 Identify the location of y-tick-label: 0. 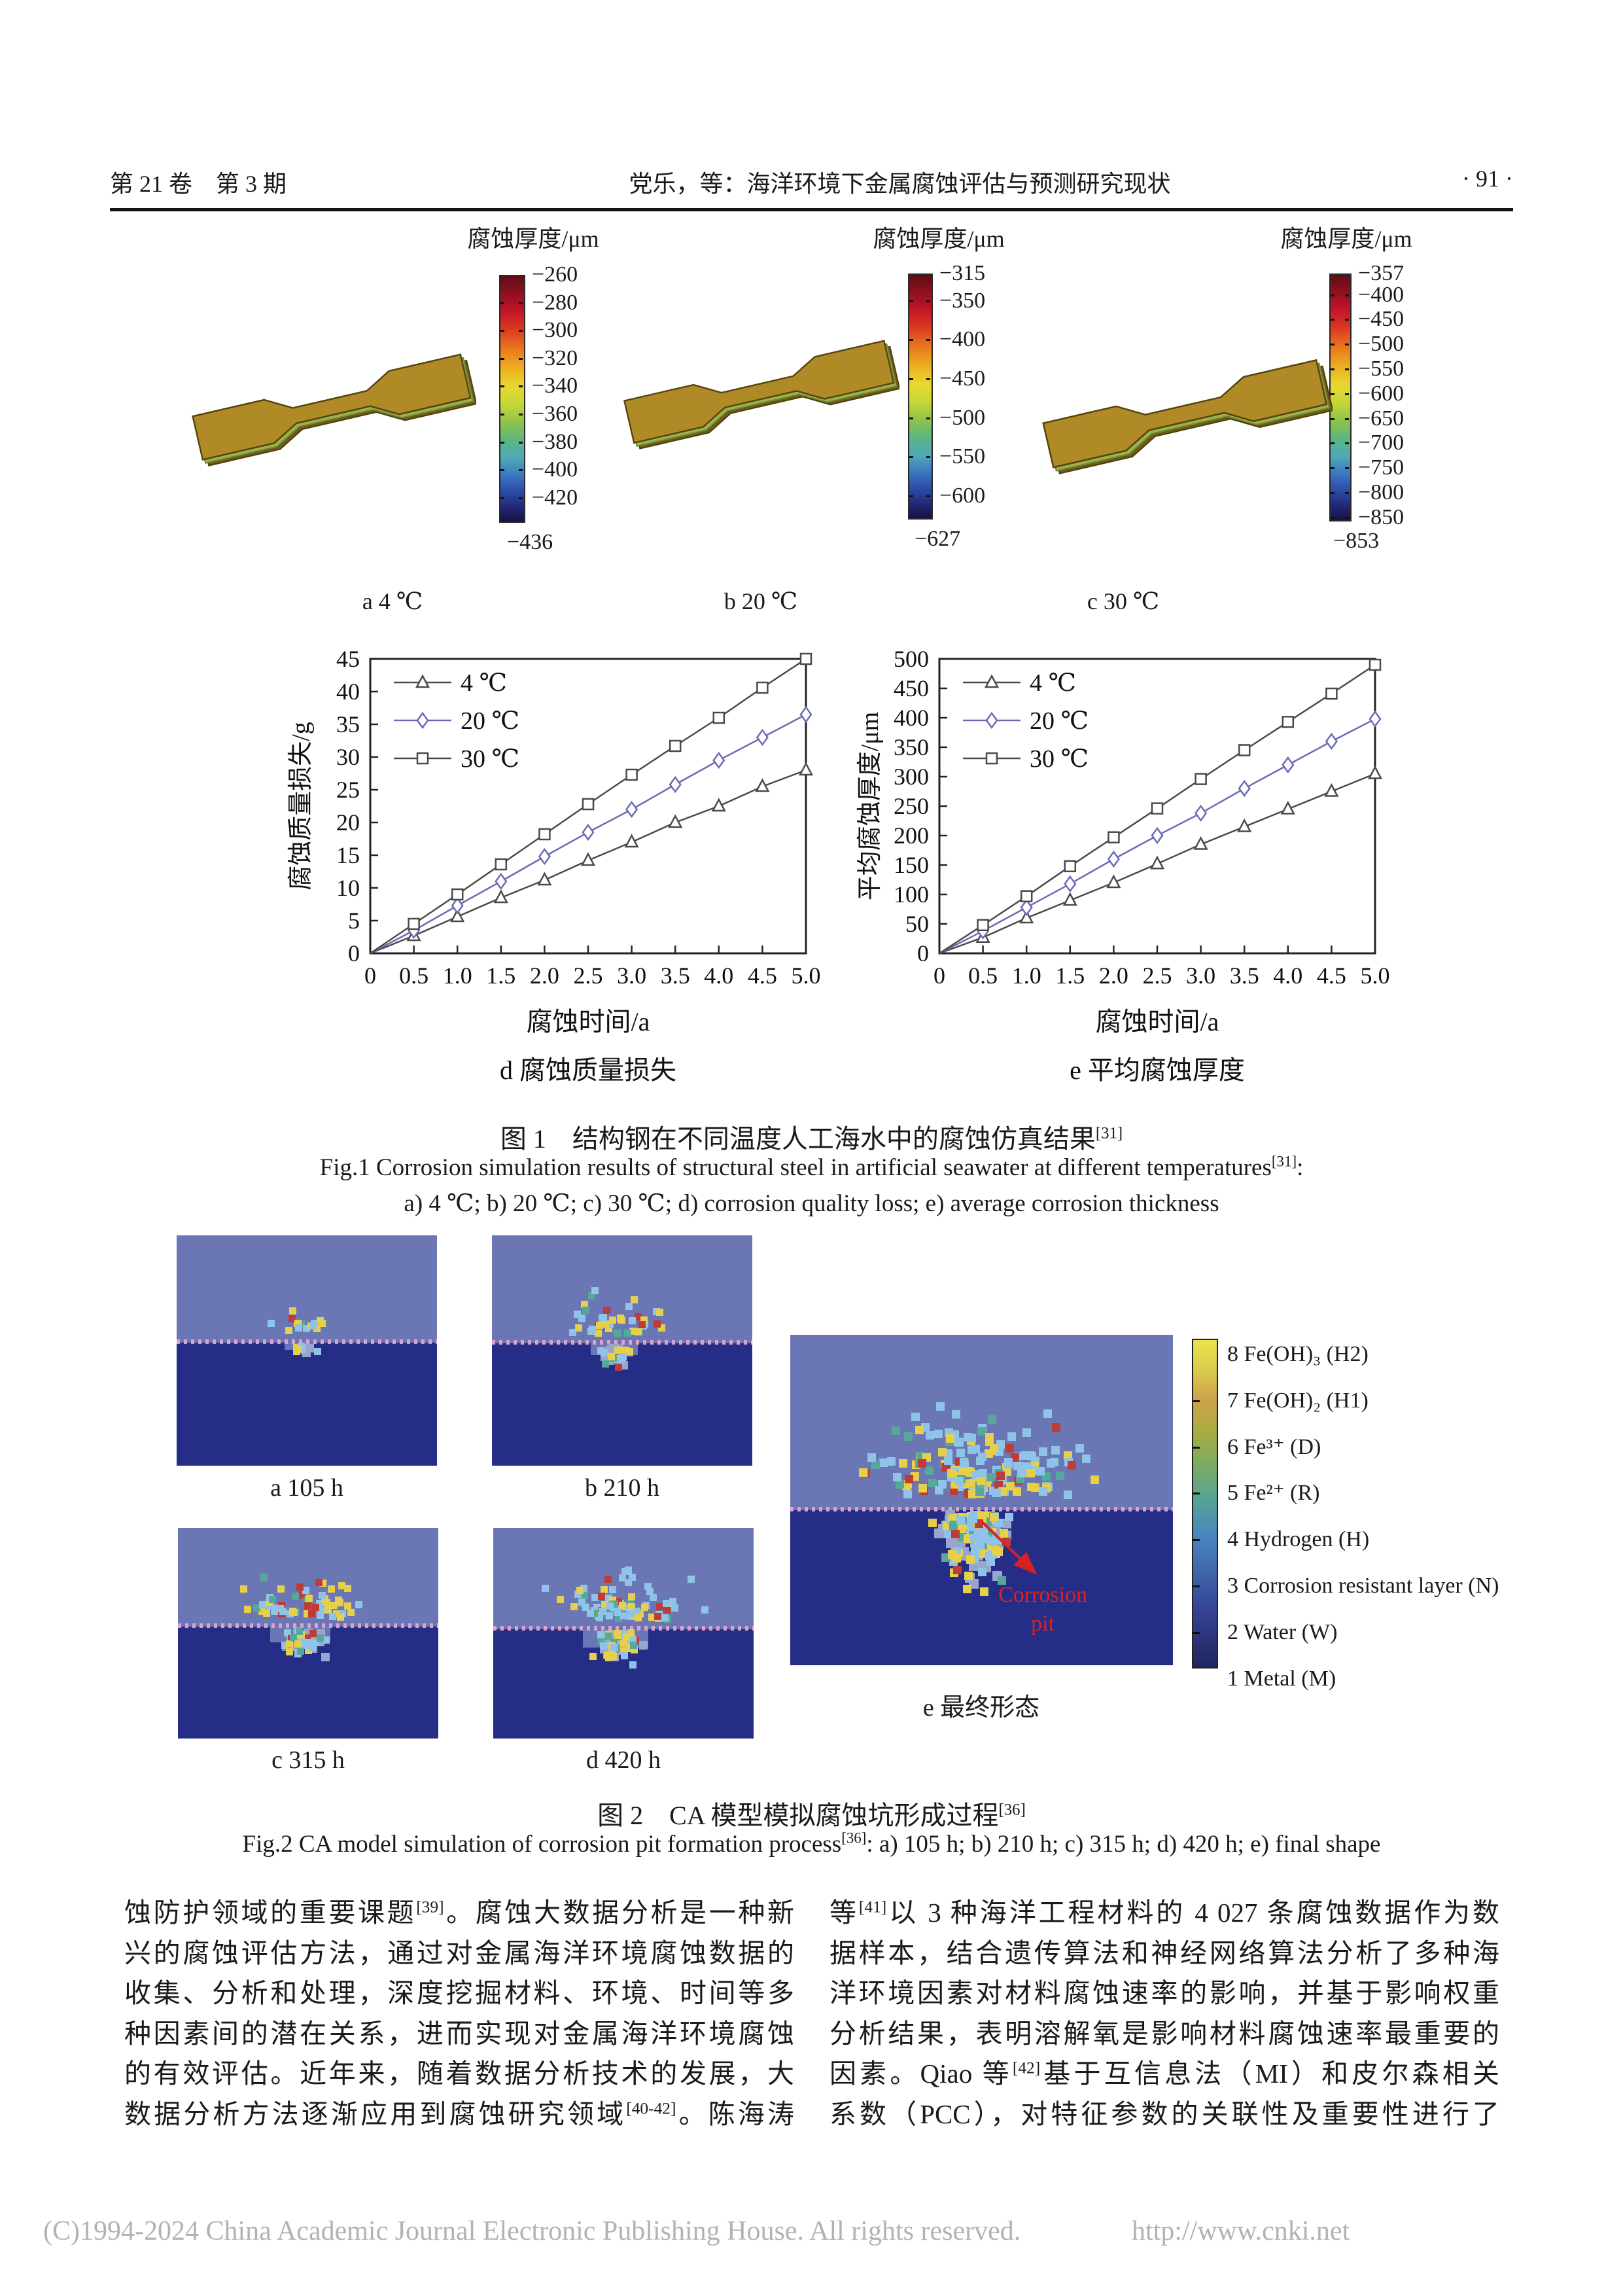
(923, 953).